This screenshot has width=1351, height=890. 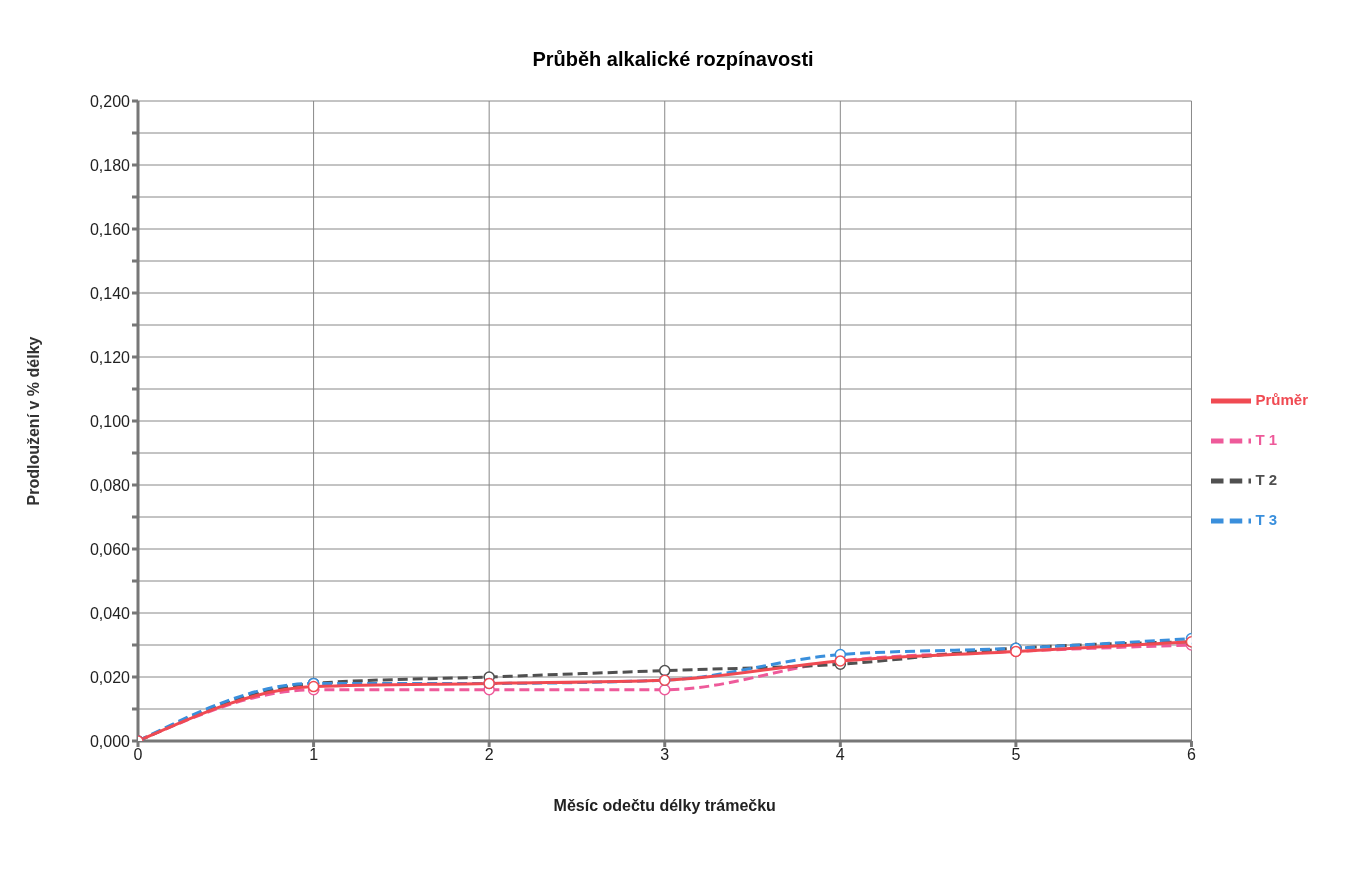 What do you see at coordinates (33, 421) in the screenshot?
I see `y-axis-title: Prodloužení v % délky` at bounding box center [33, 421].